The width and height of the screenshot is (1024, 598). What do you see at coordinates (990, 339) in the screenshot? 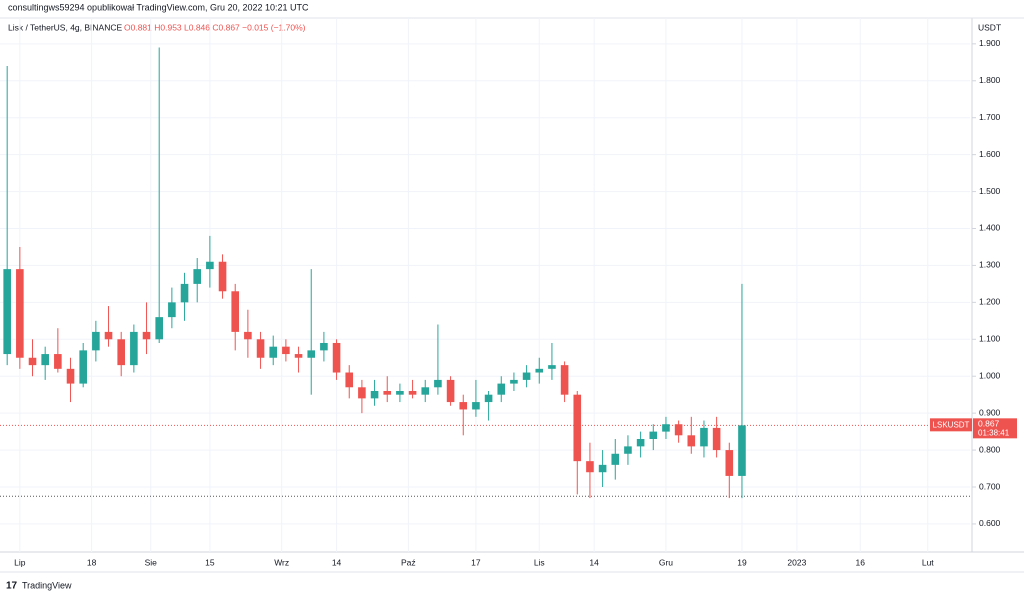
I see `y-tick-label: 1.100` at bounding box center [990, 339].